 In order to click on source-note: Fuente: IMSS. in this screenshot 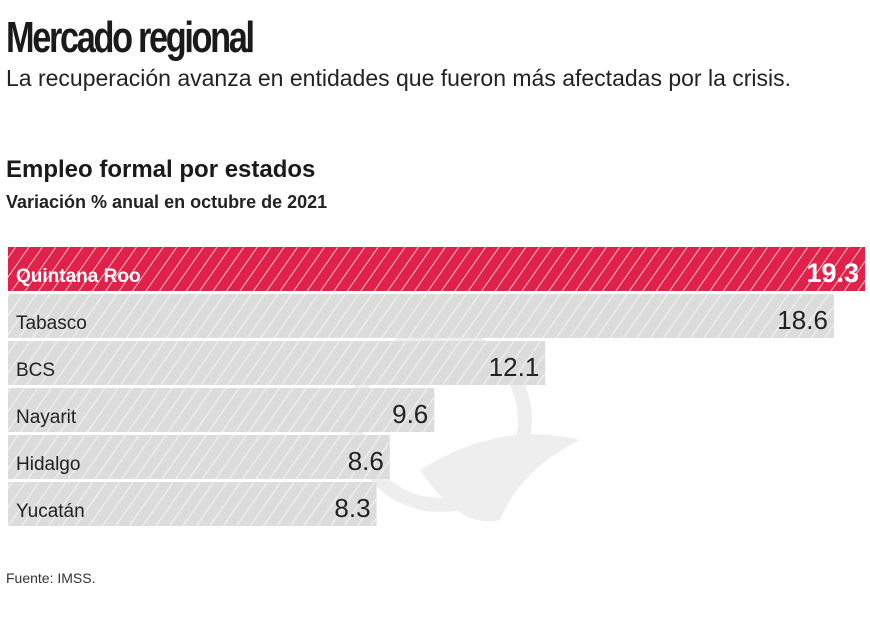, I will do `click(51, 578)`.